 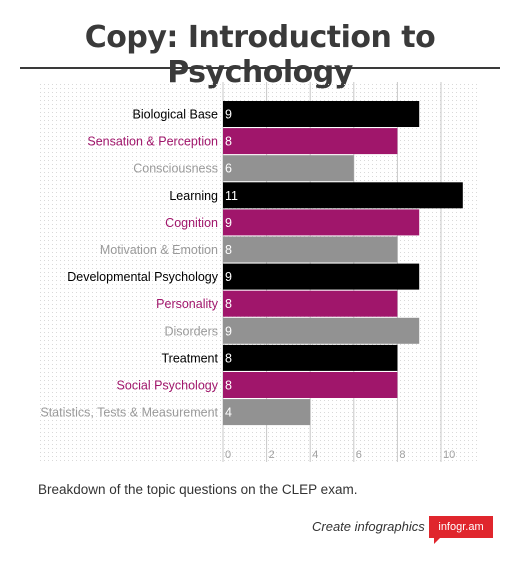 What do you see at coordinates (193, 196) in the screenshot?
I see `category-label: Learning` at bounding box center [193, 196].